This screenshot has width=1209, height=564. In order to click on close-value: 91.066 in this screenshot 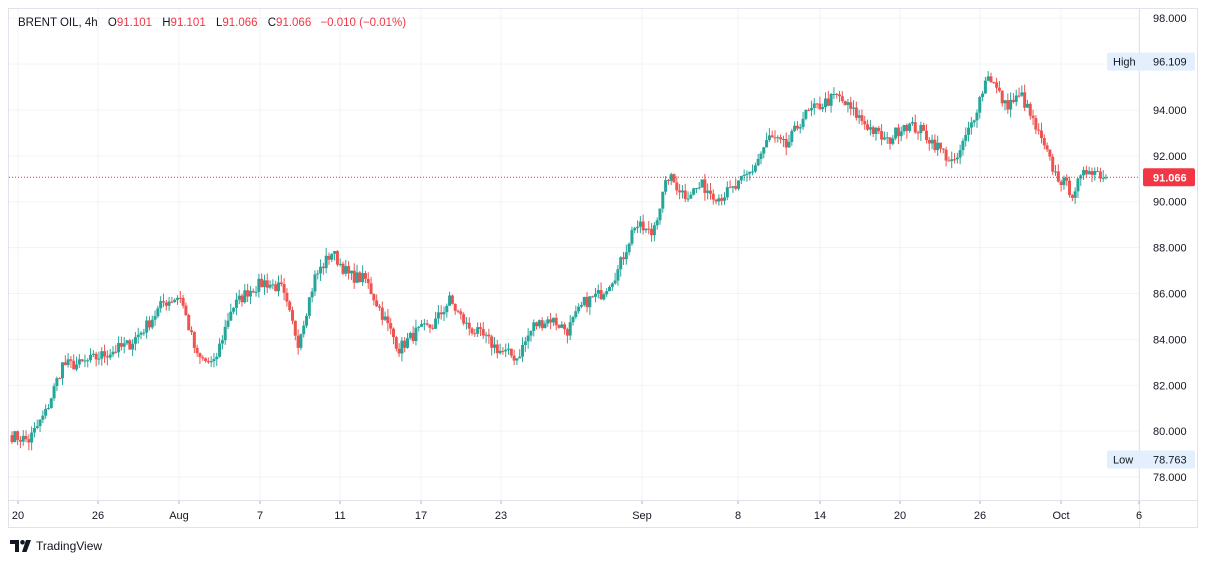, I will do `click(294, 23)`.